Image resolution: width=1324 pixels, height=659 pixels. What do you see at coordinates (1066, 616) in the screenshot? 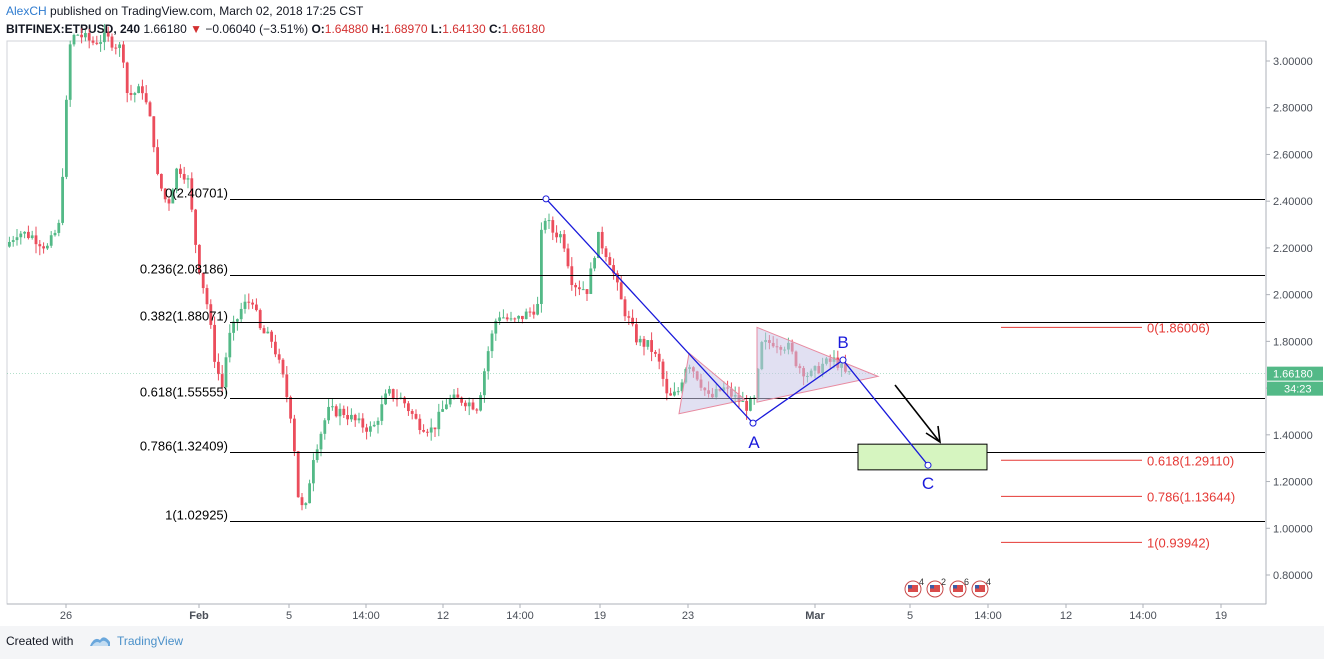
I see `time-tick-label: 12` at bounding box center [1066, 616].